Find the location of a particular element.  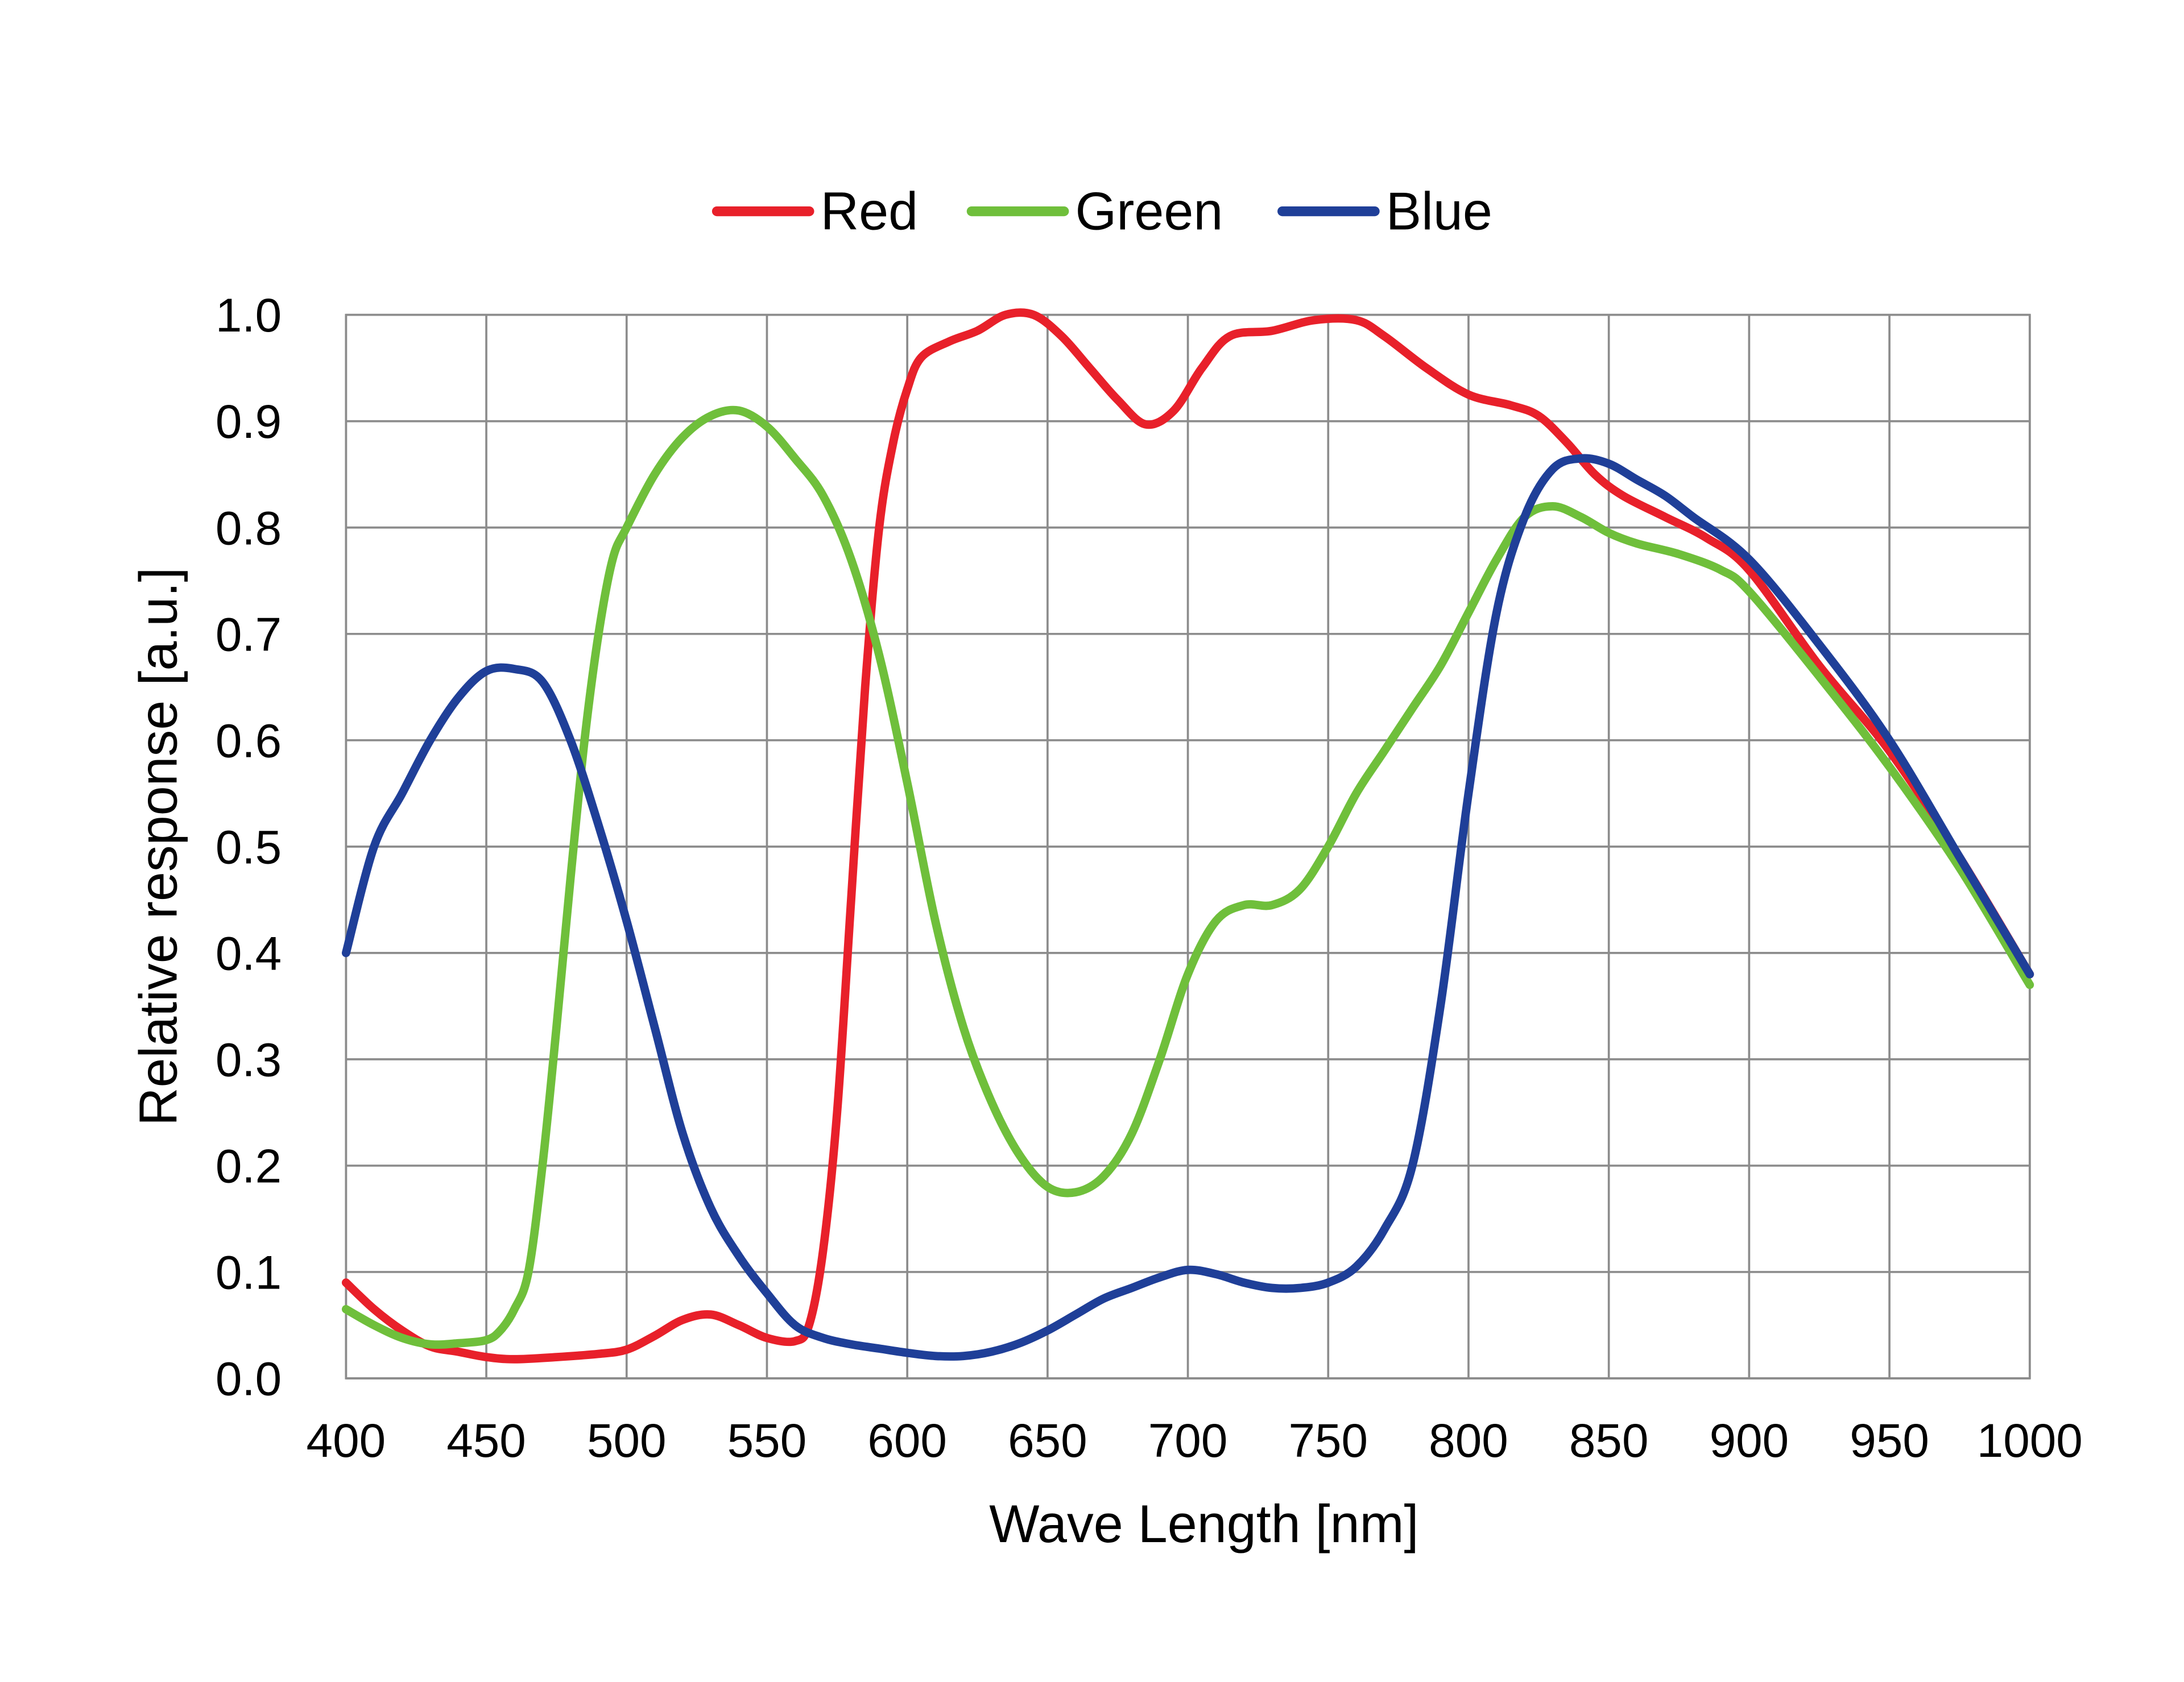

y-tick-label: 0.8 is located at coordinates (249, 527).